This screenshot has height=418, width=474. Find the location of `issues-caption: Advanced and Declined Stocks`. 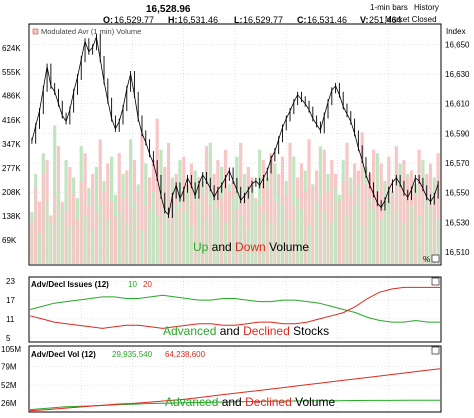

issues-caption: Advanced and Declined Stocks is located at coordinates (246, 331).